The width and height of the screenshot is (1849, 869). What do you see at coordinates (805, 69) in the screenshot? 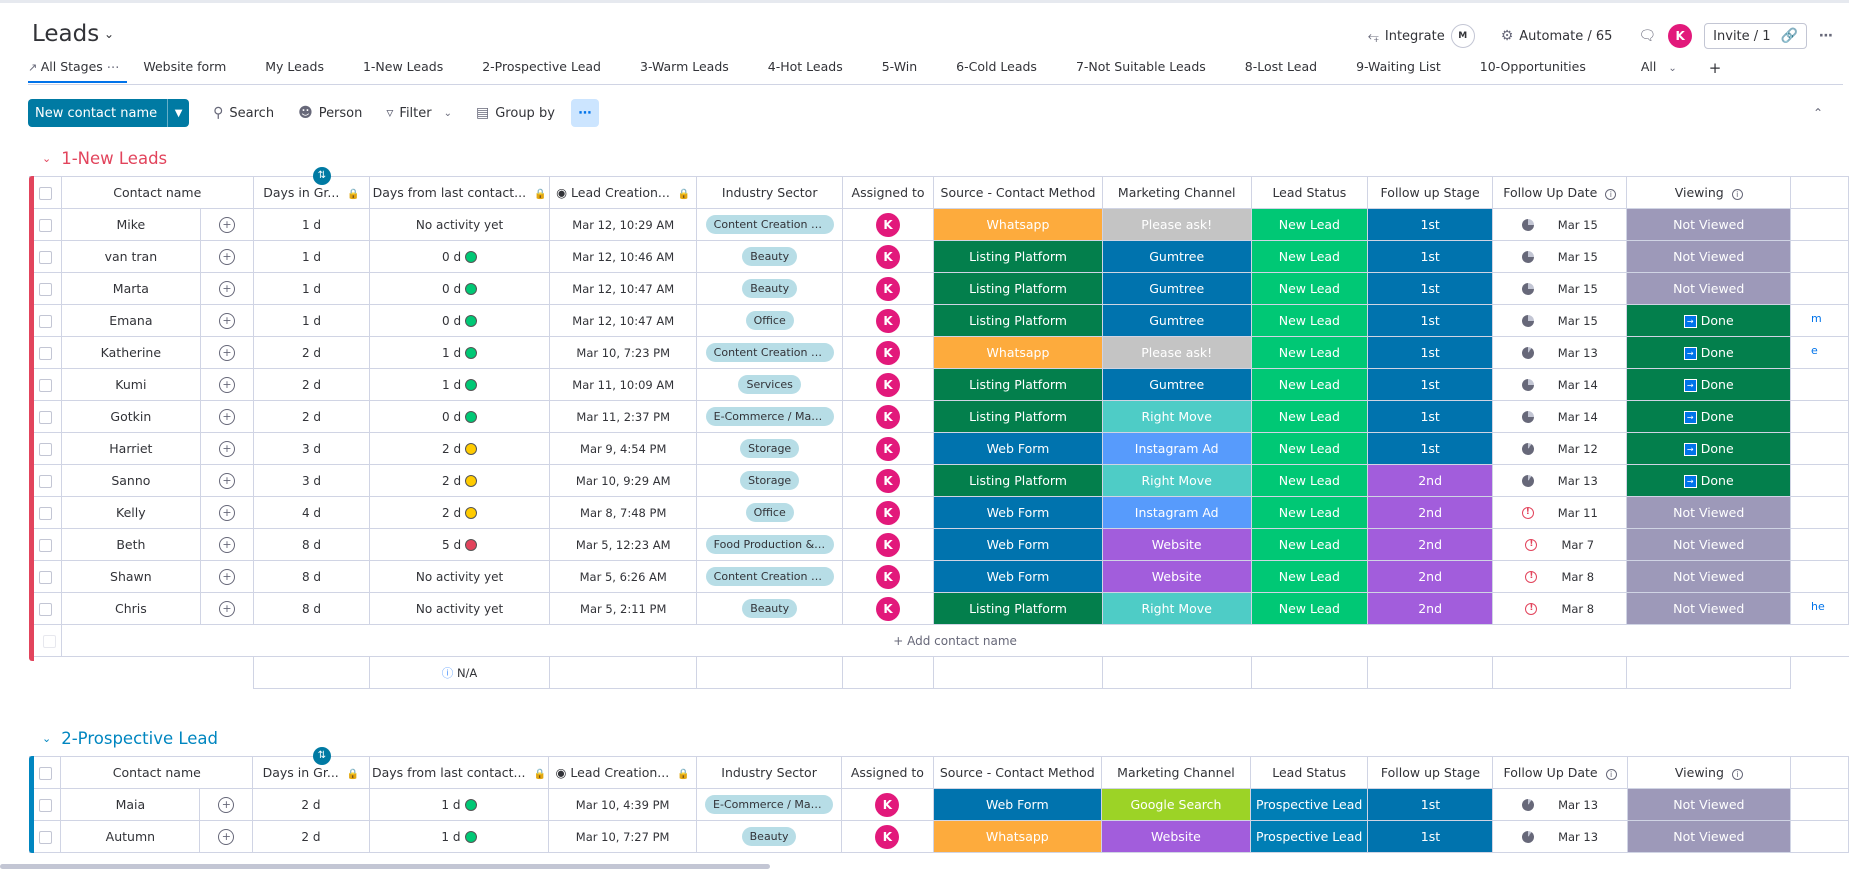
I see `tab-4-hot-leads: 4-Hot Leads` at bounding box center [805, 69].